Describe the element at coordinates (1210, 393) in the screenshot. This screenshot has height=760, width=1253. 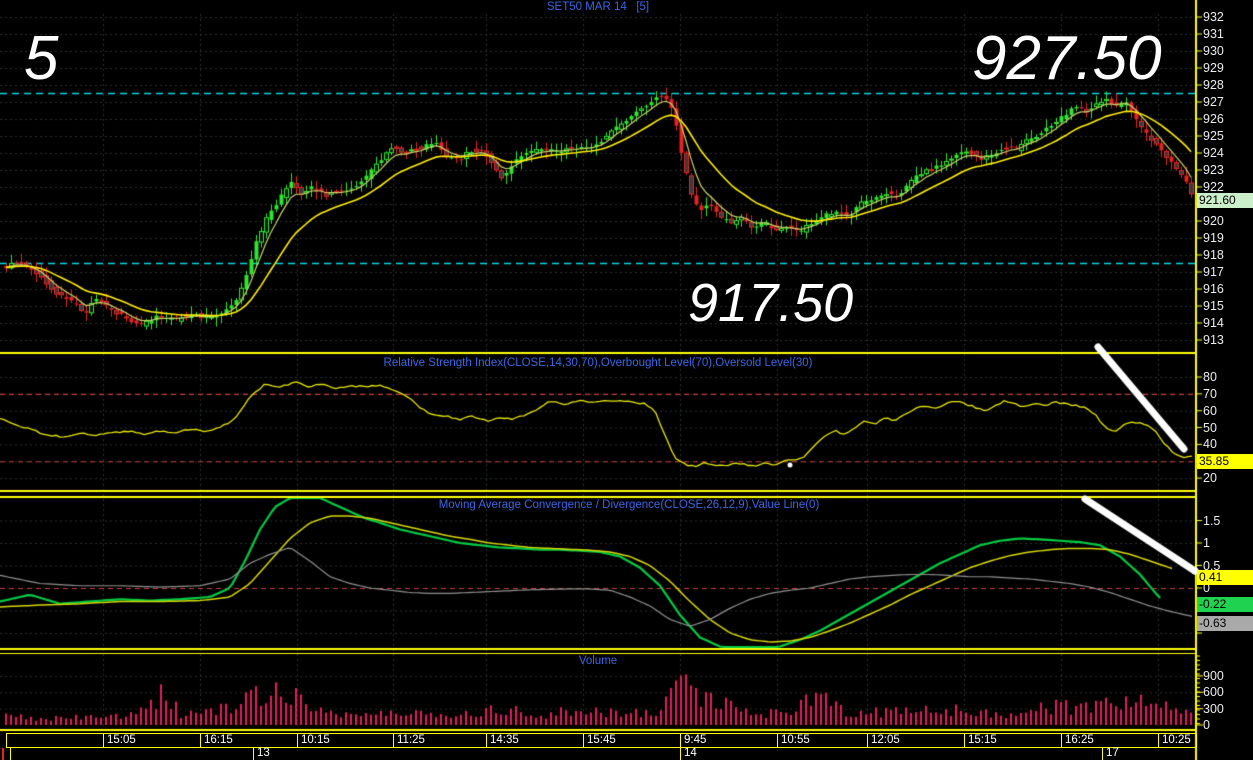
I see `rsi-axis-label: 70` at that location.